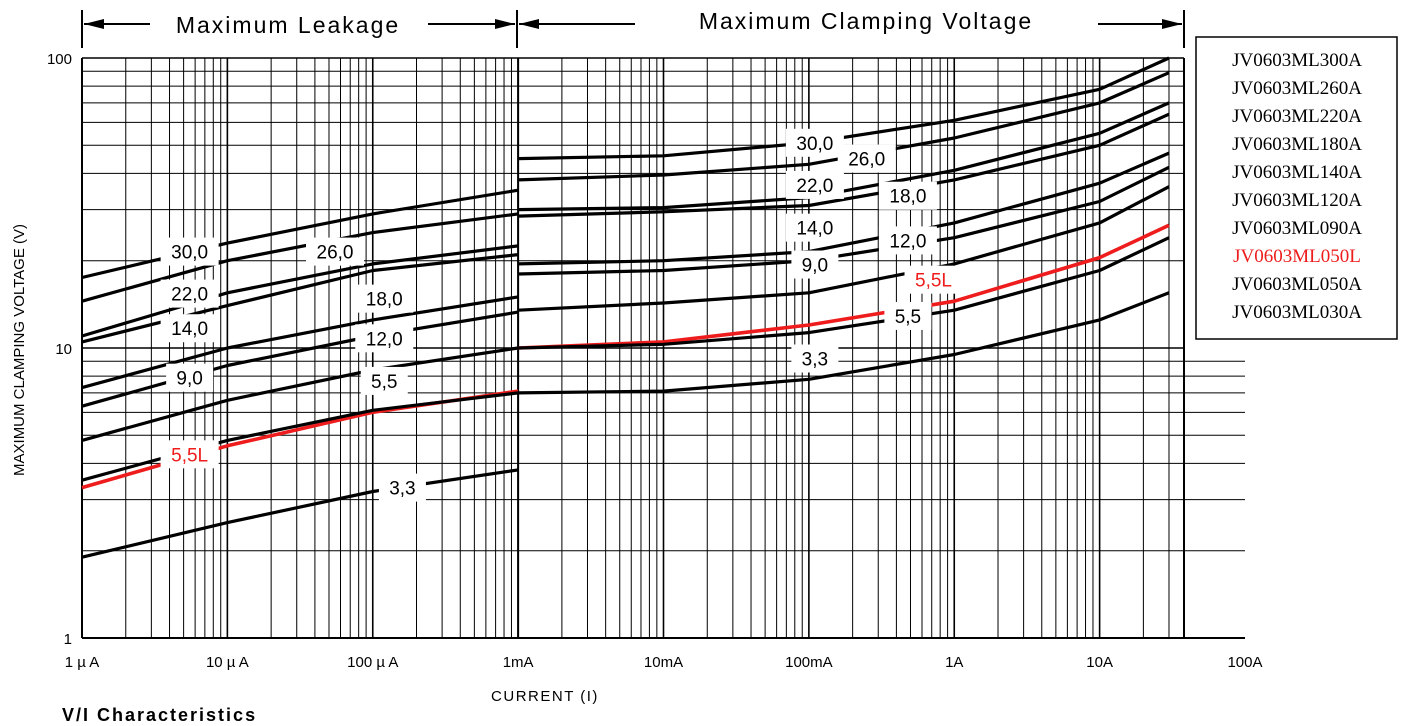 Image resolution: width=1407 pixels, height=726 pixels. I want to click on x-tick-label: 1A, so click(954, 662).